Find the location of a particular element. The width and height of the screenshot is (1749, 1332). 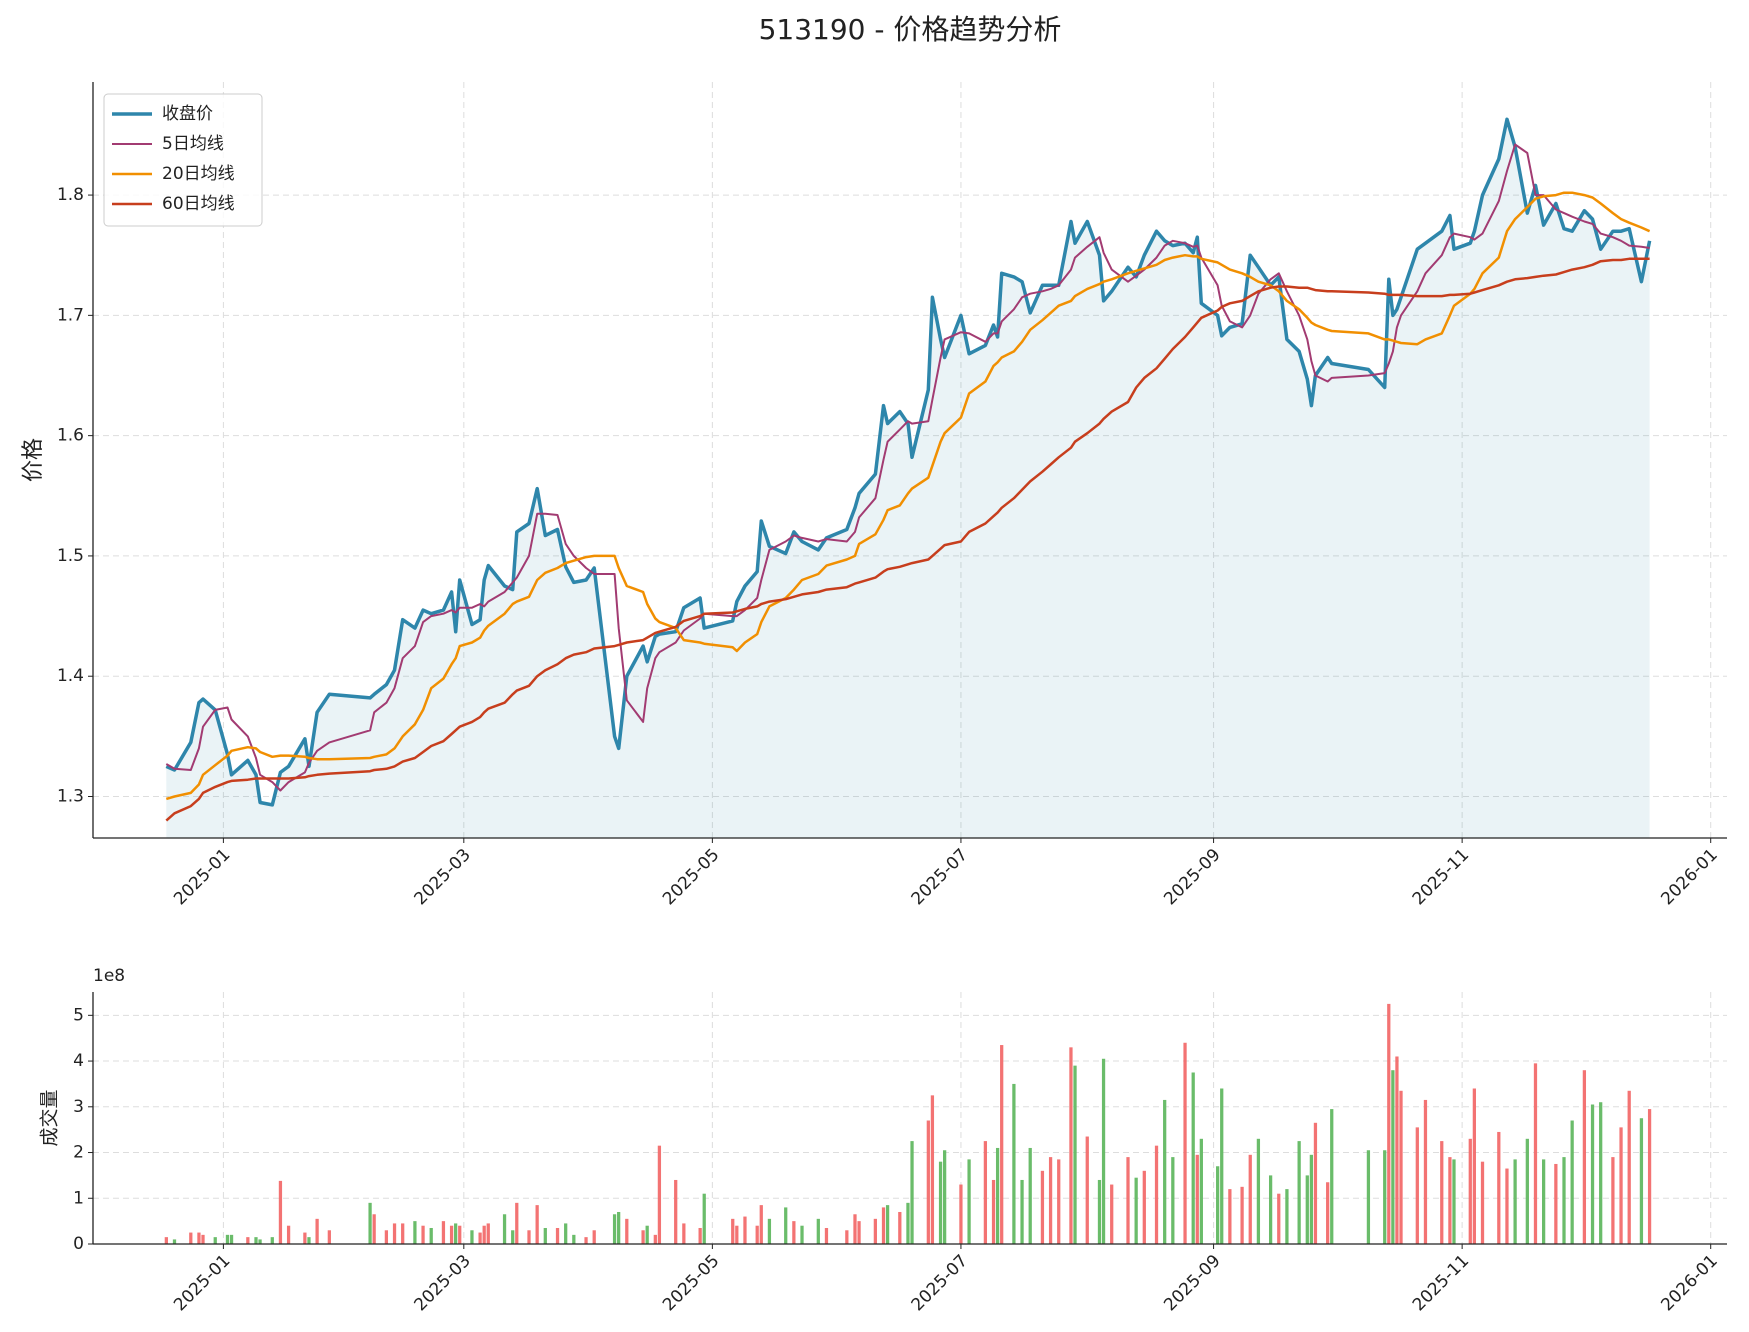

x-tick-label: 2025-11 is located at coordinates (1441, 1283).